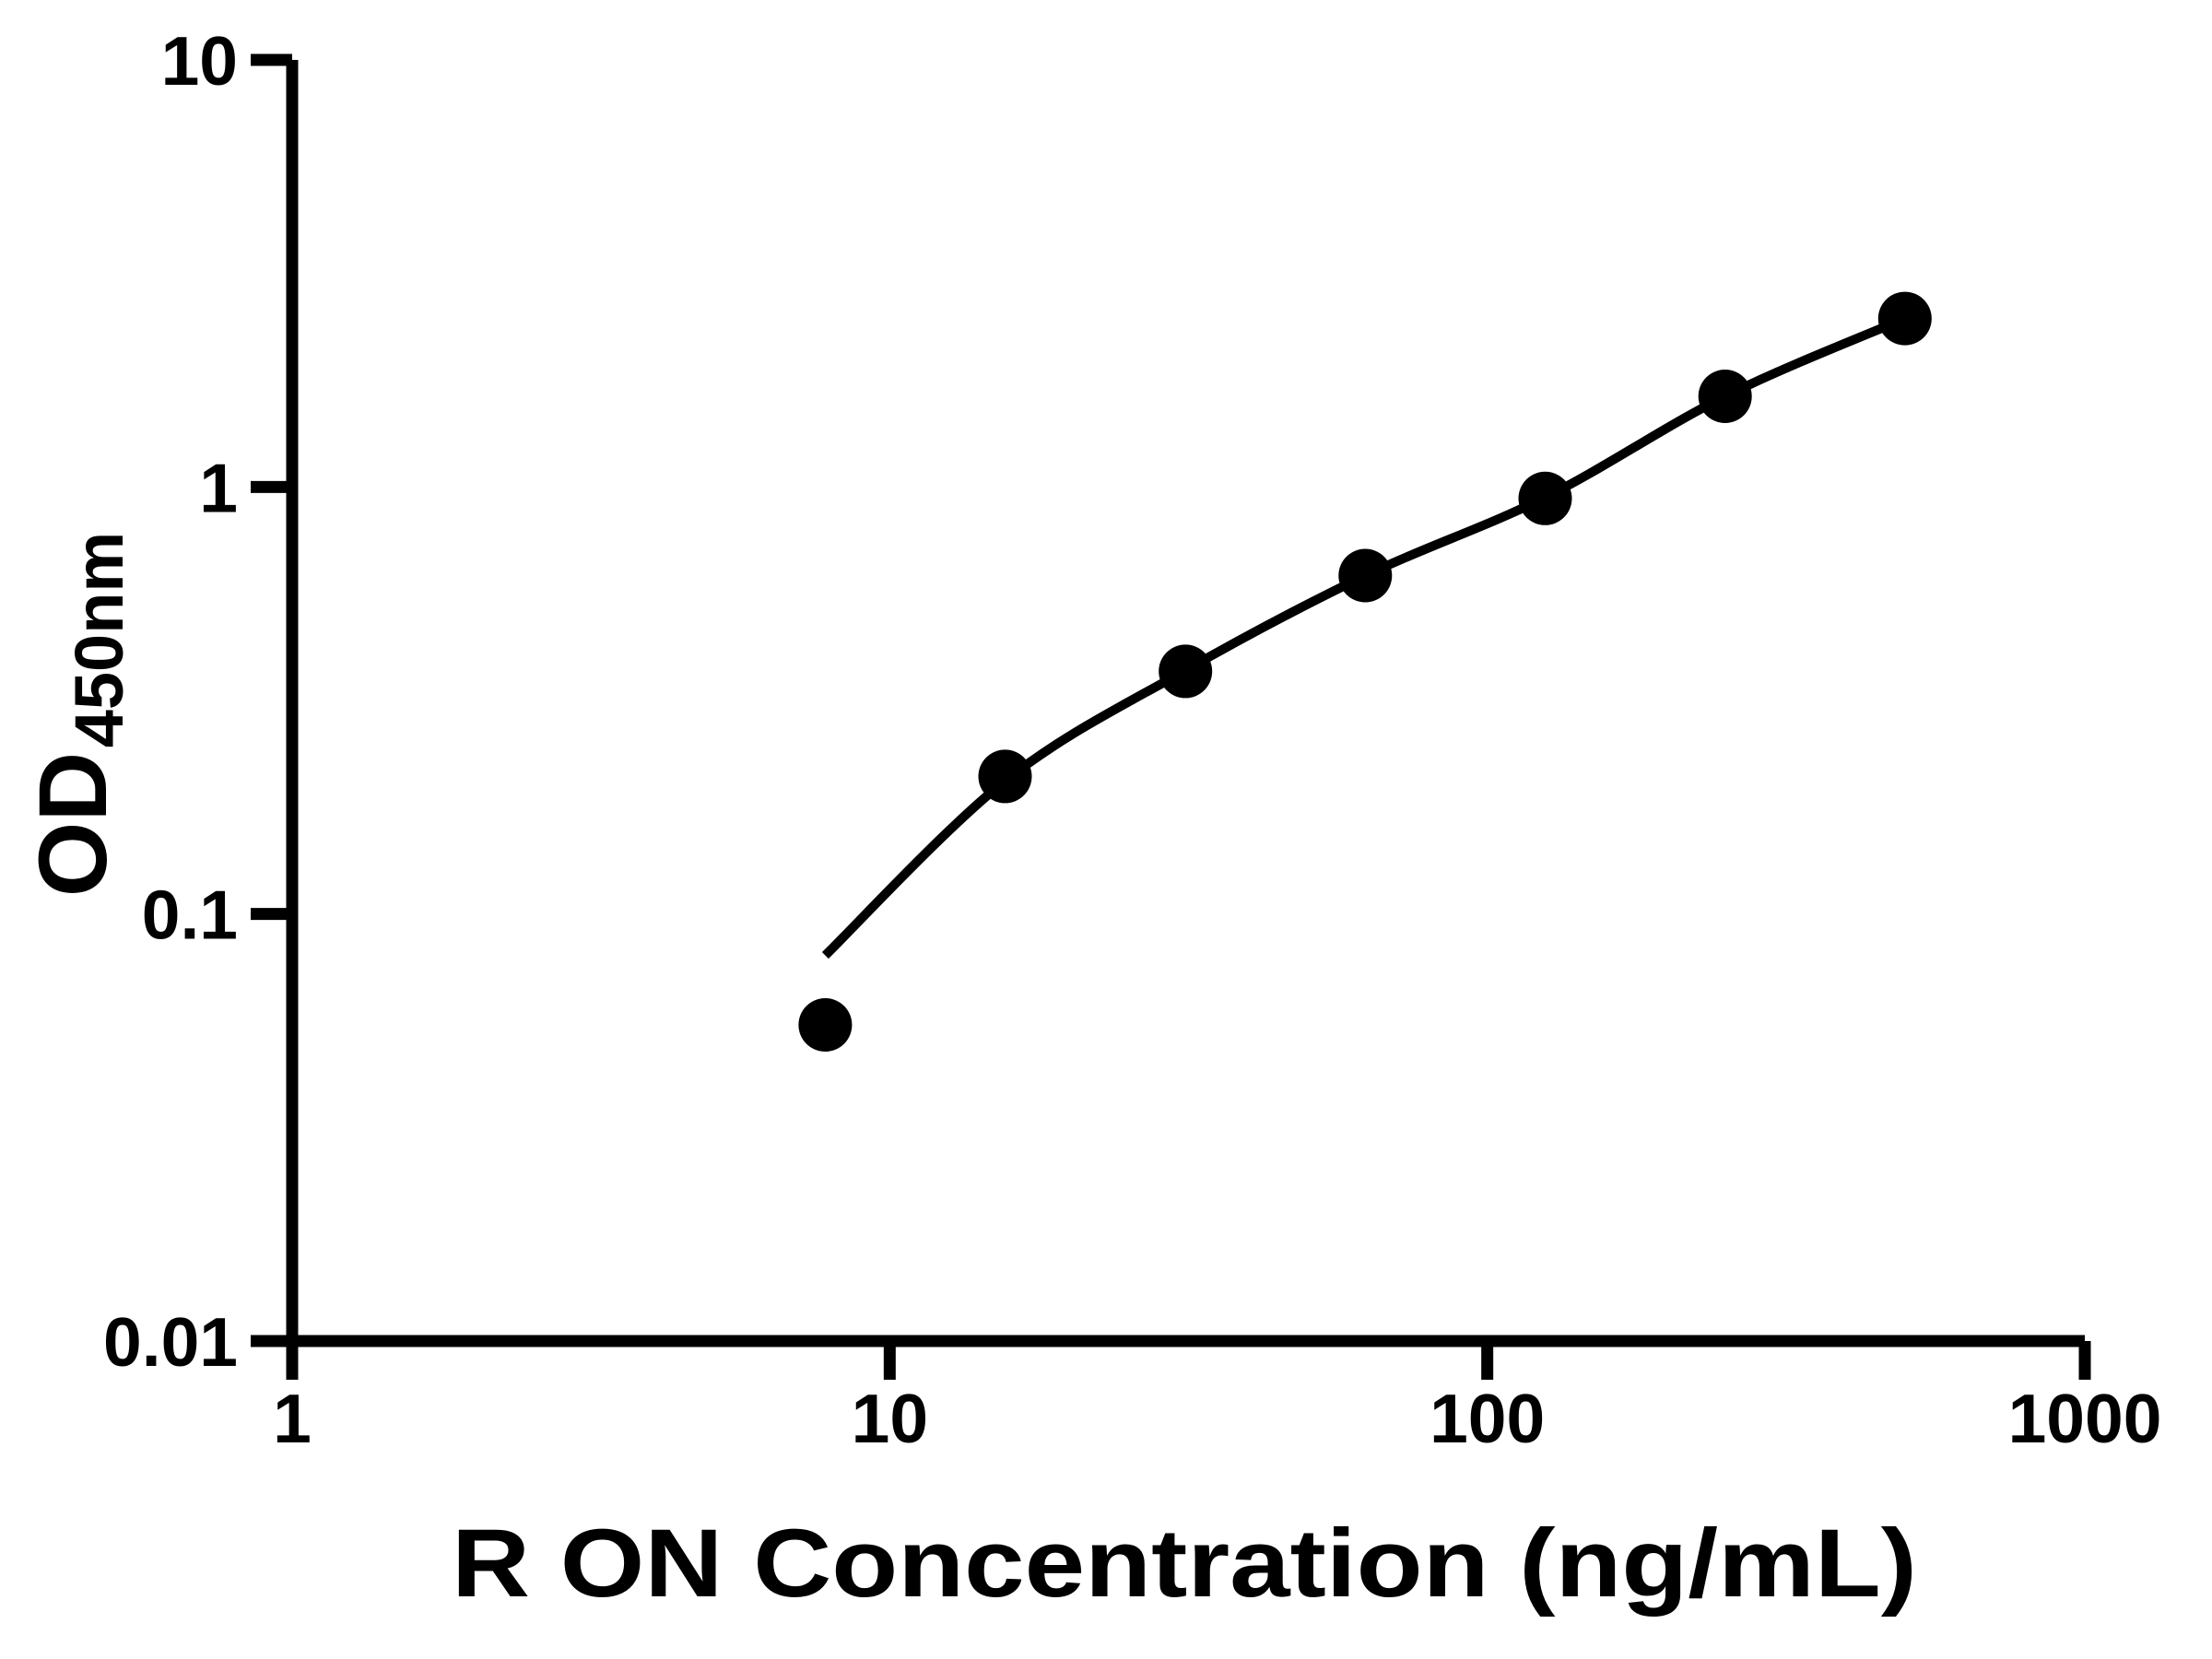  Describe the element at coordinates (99, 639) in the screenshot. I see `y-axis-title-subscript: 450nm` at that location.